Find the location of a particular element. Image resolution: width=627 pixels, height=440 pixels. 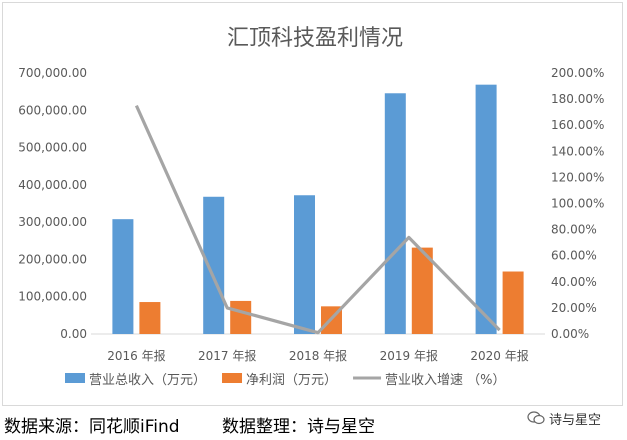

data-editor-text: 数据整理：诗与星空 is located at coordinates (298, 427).